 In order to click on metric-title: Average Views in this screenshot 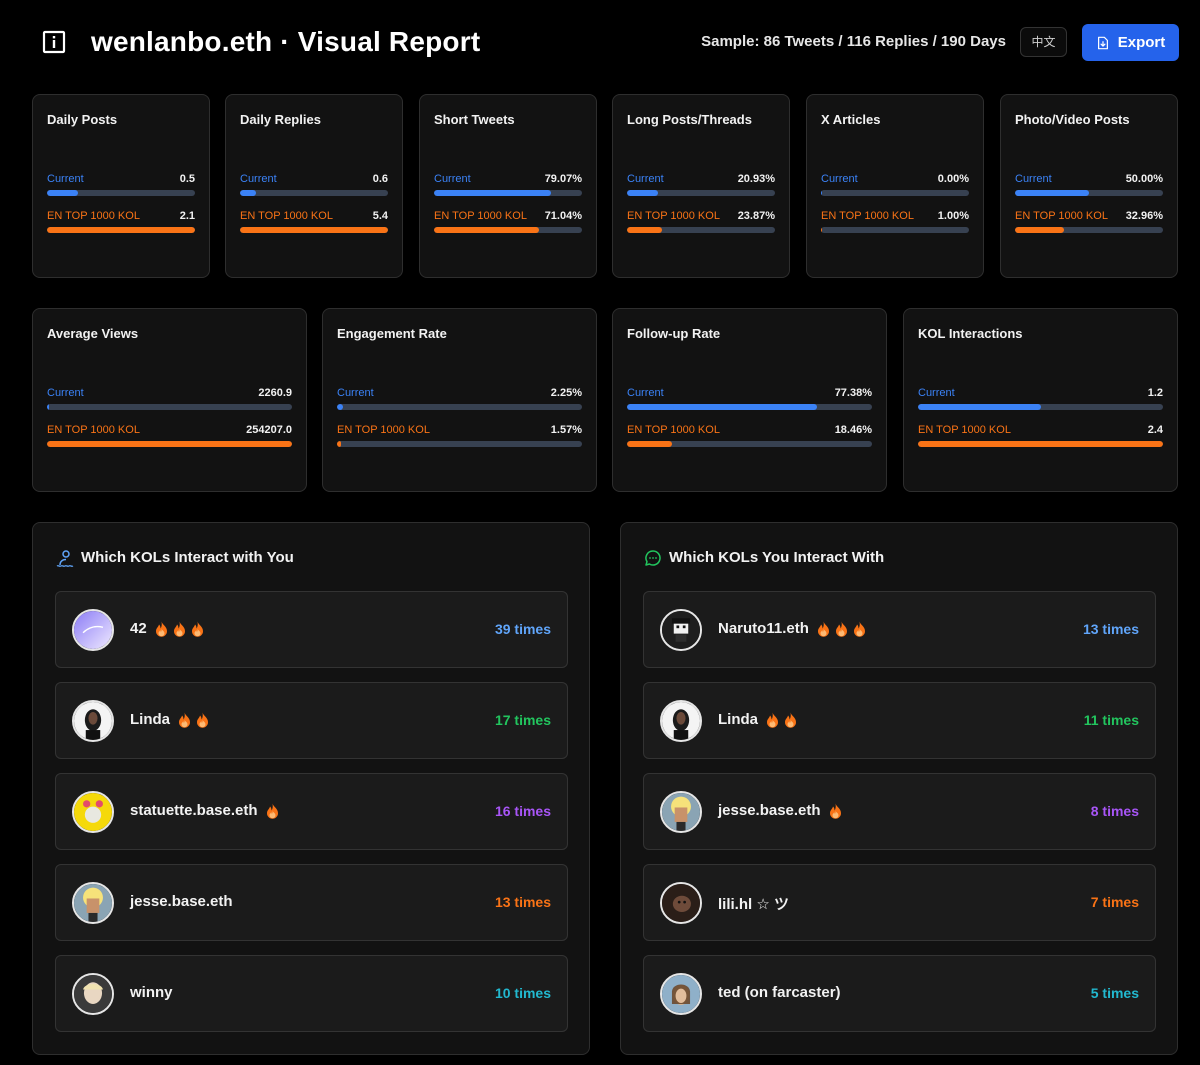, I will do `click(93, 333)`.